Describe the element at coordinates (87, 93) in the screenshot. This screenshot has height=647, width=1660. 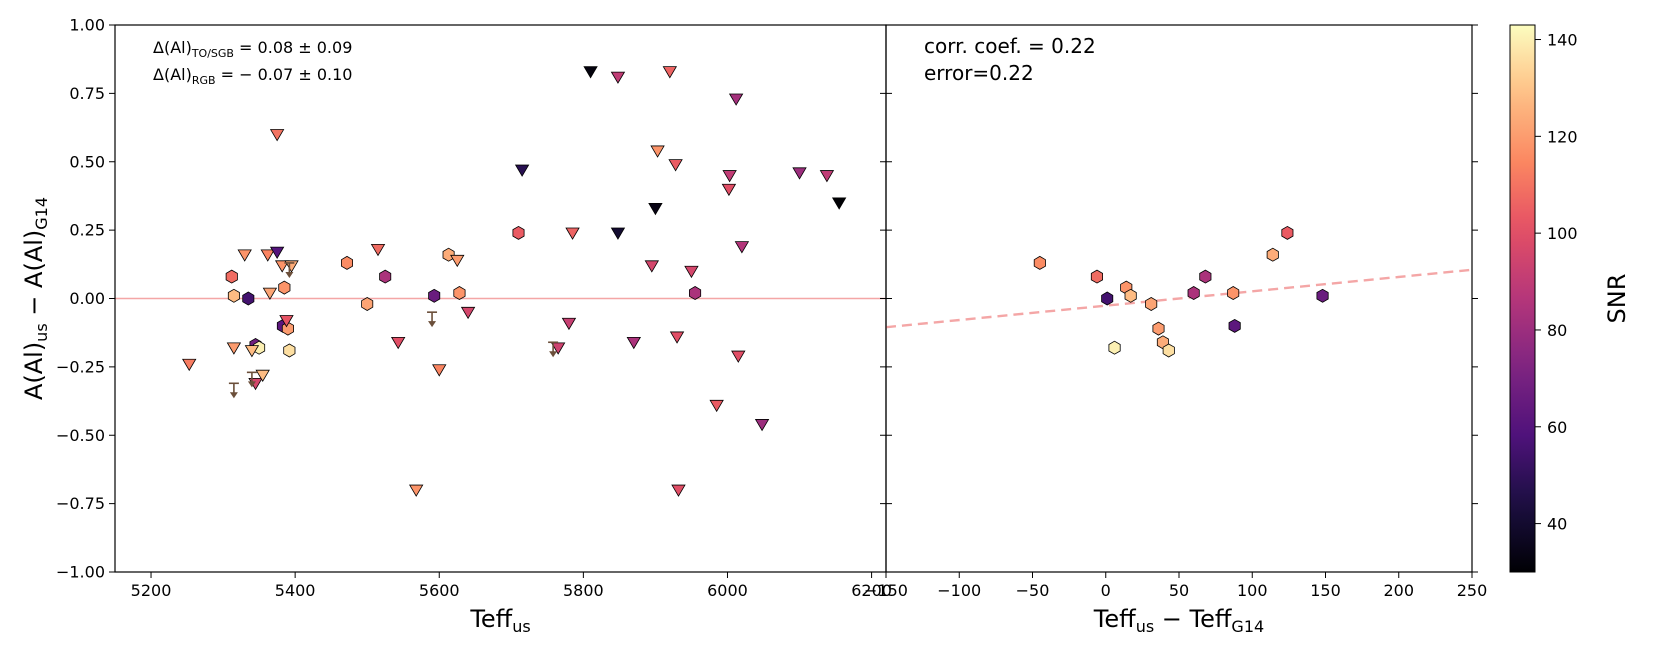
I see `y-tick-label: 0.75` at that location.